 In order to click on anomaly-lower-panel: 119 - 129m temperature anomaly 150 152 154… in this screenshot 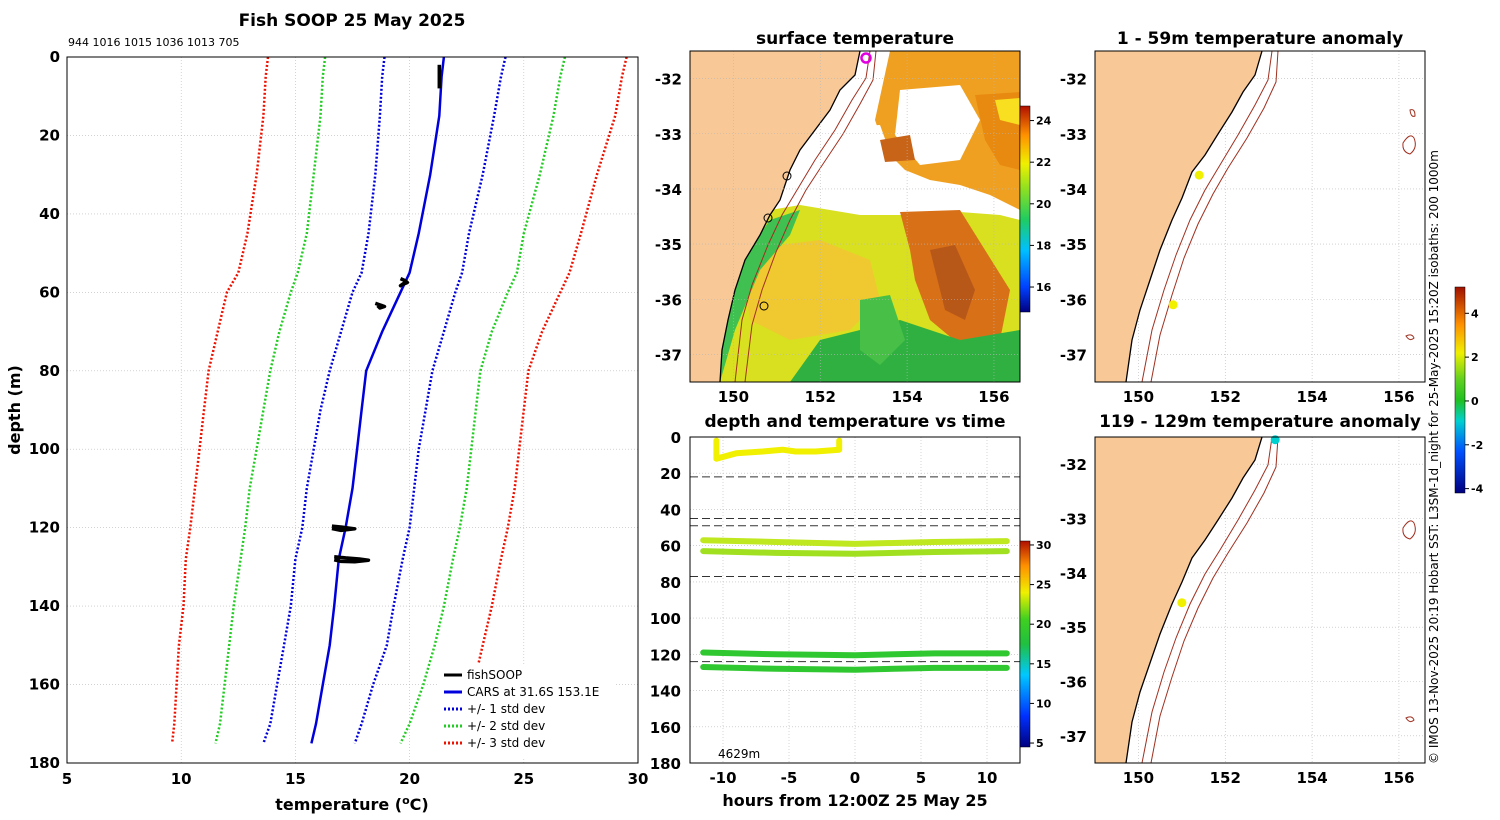, I will do `click(1243, 599)`.